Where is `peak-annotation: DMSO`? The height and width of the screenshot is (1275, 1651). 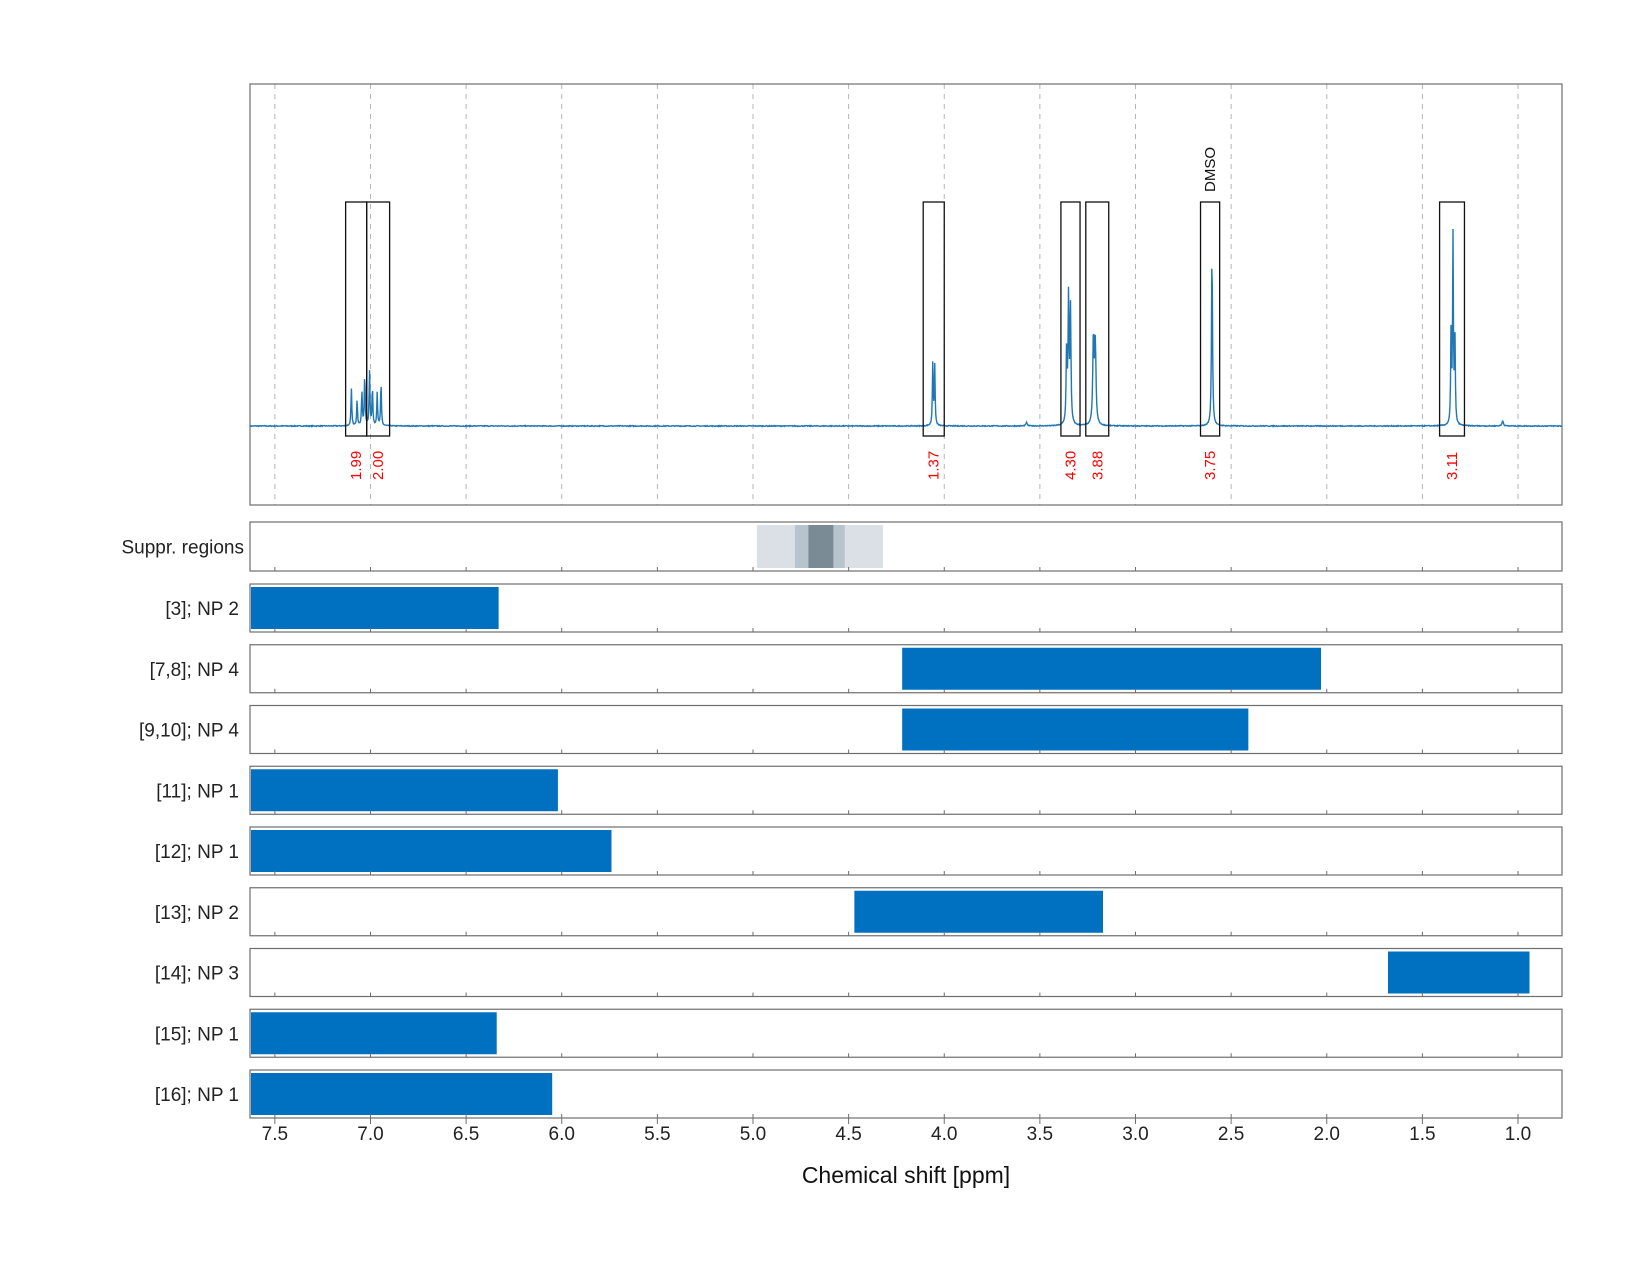
peak-annotation: DMSO is located at coordinates (1210, 169).